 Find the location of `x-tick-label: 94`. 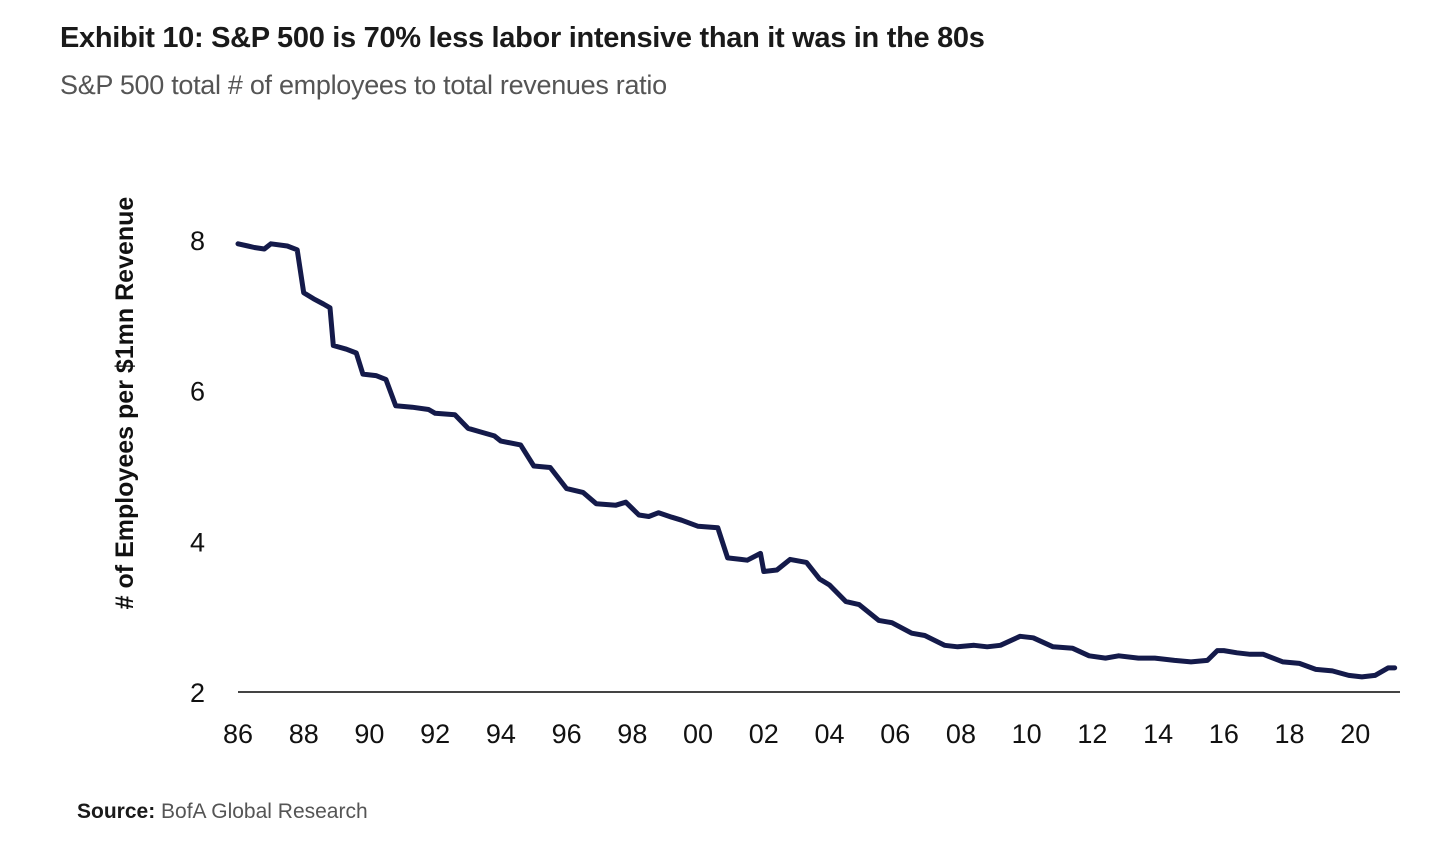

x-tick-label: 94 is located at coordinates (501, 734).